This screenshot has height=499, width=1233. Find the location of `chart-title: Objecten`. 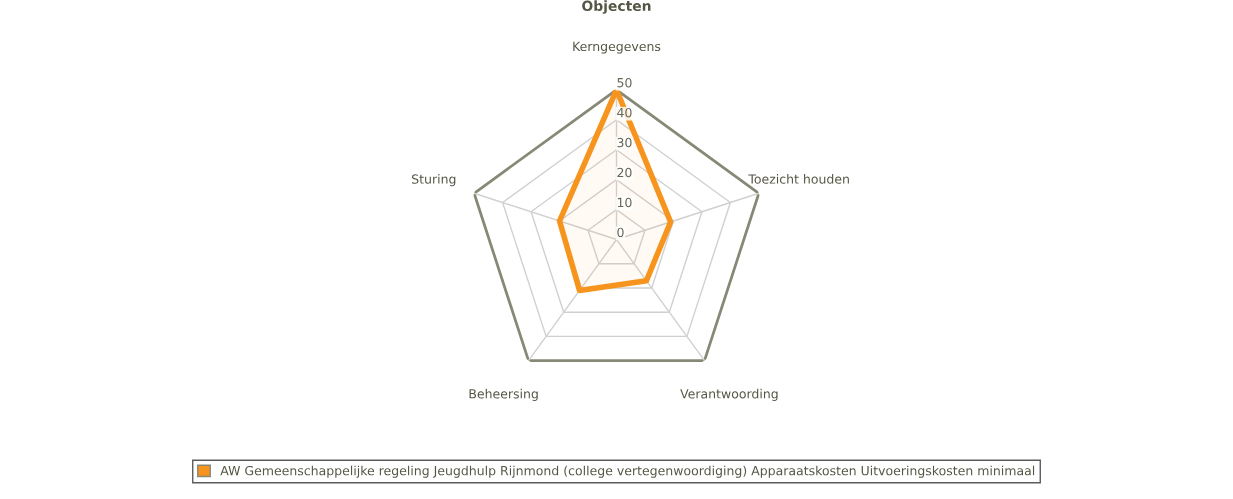

chart-title: Objecten is located at coordinates (616, 7).